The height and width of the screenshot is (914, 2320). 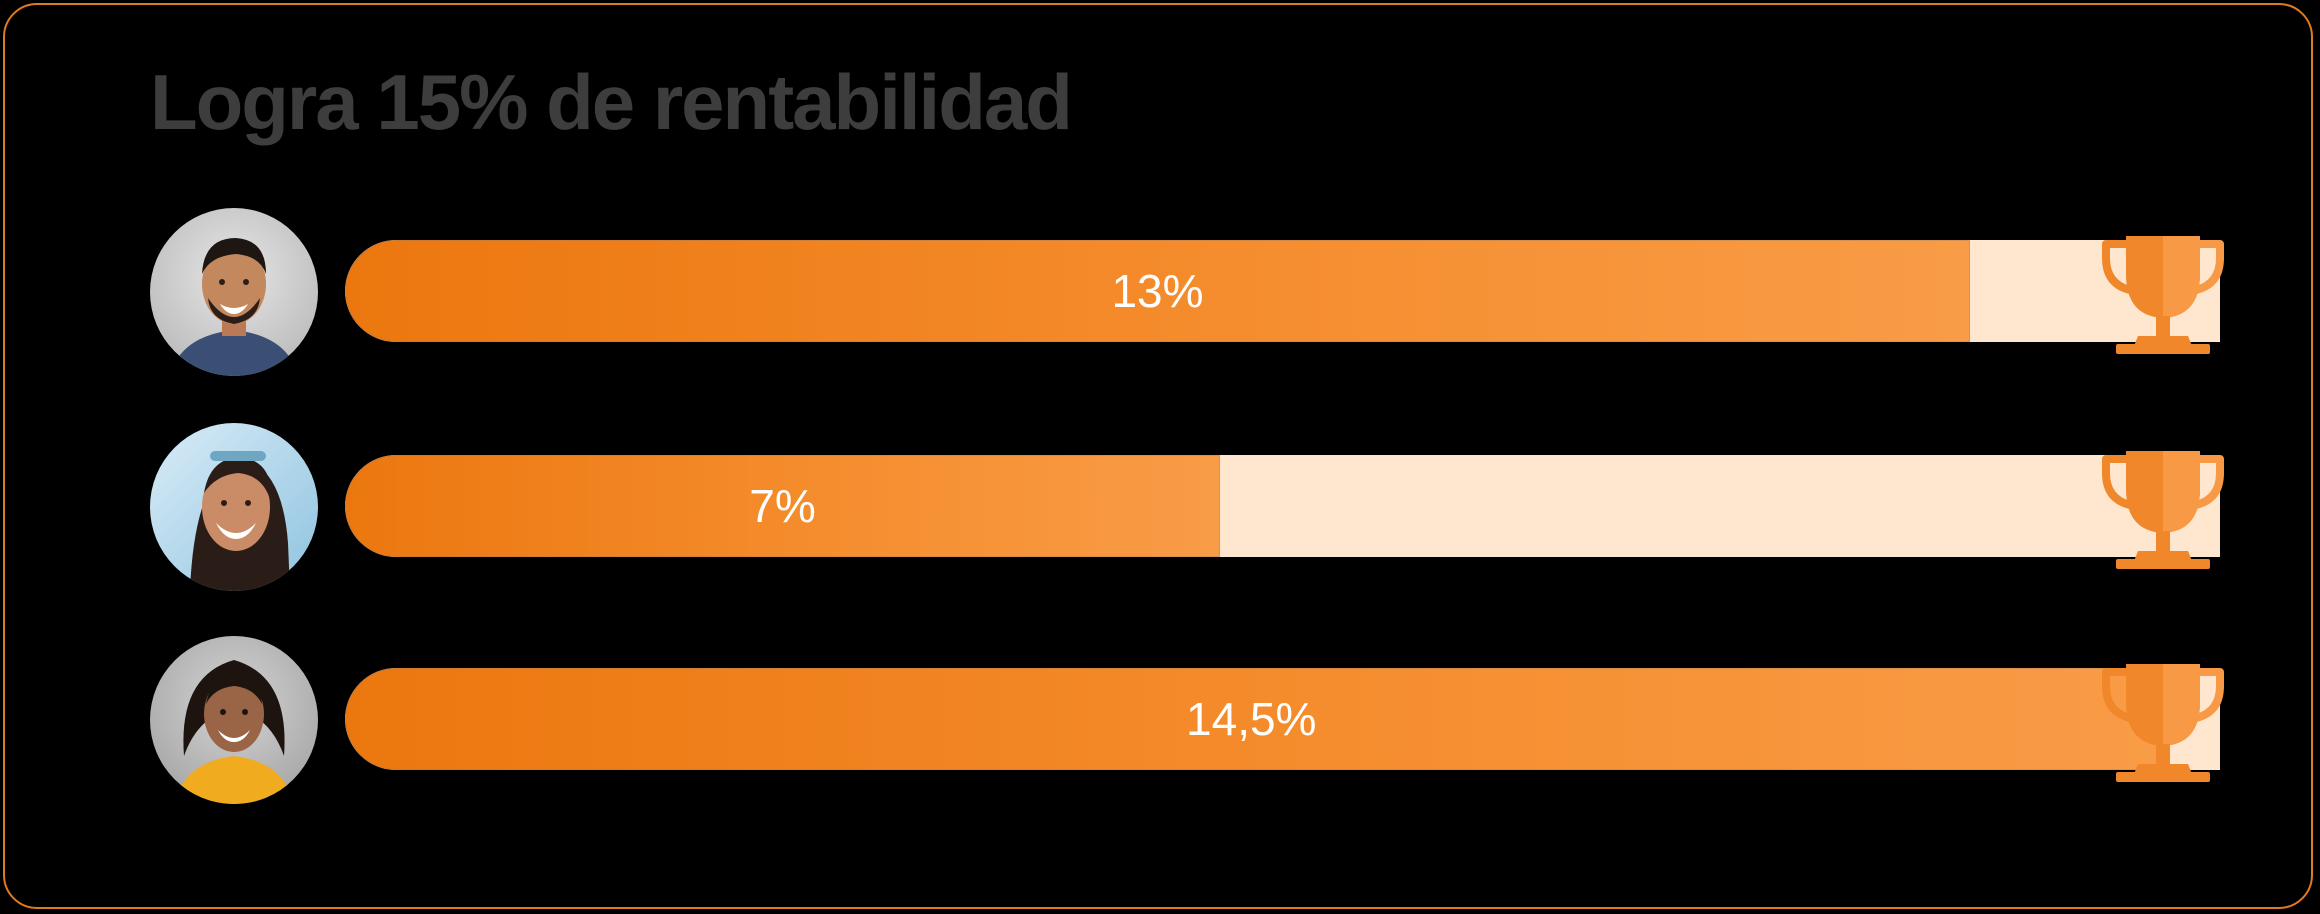 I want to click on woman-avatar, so click(x=234, y=507).